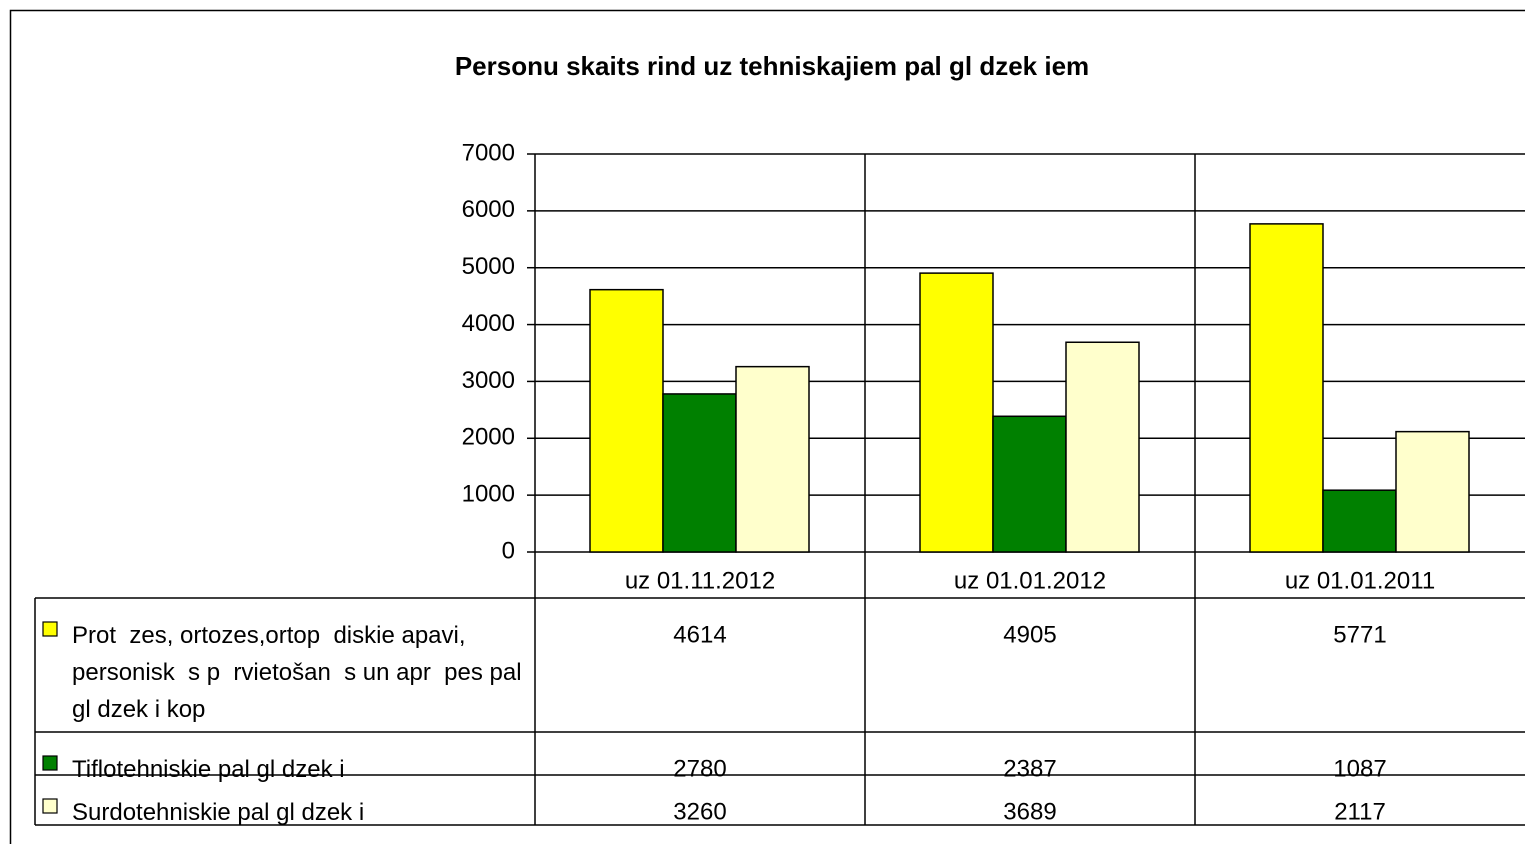 This screenshot has height=844, width=1525. Describe the element at coordinates (488, 437) in the screenshot. I see `y-tick-label: 2000` at that location.